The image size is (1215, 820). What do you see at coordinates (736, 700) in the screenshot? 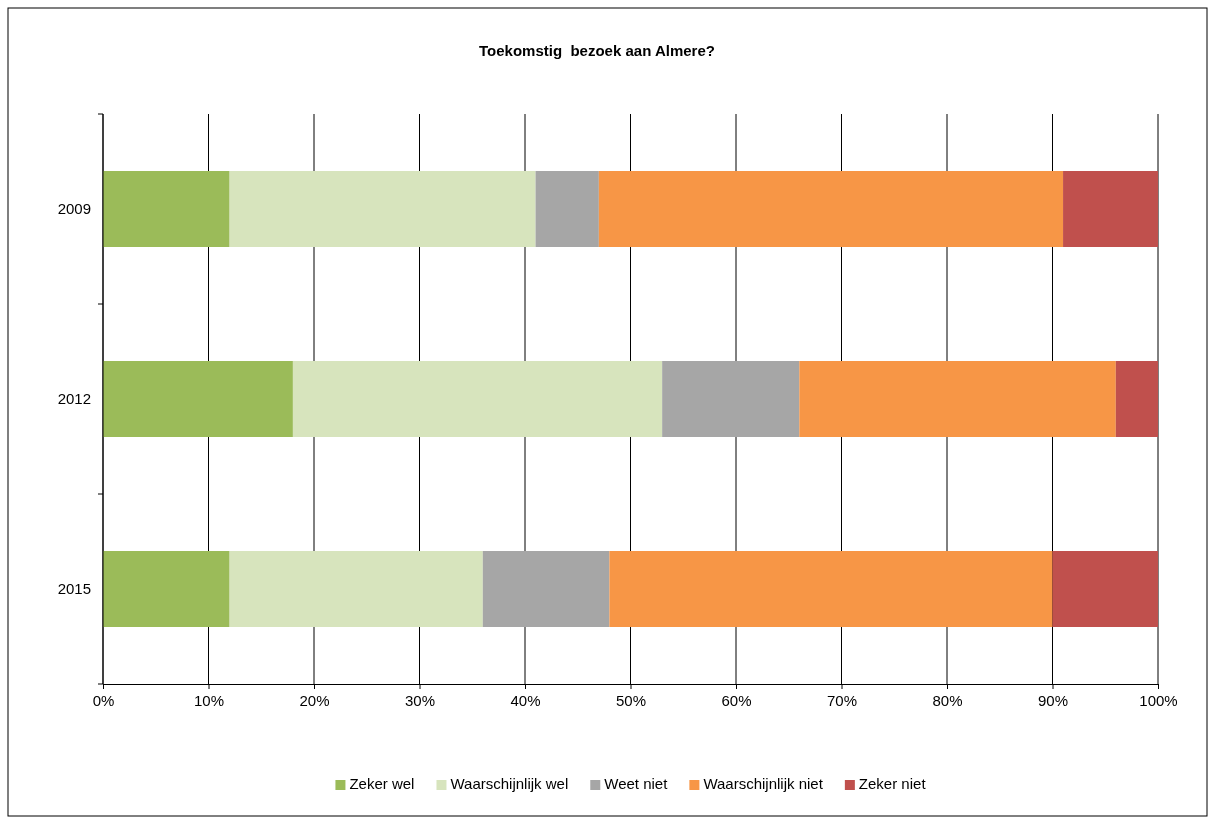
I see `x-tick-label: 60%` at bounding box center [736, 700].